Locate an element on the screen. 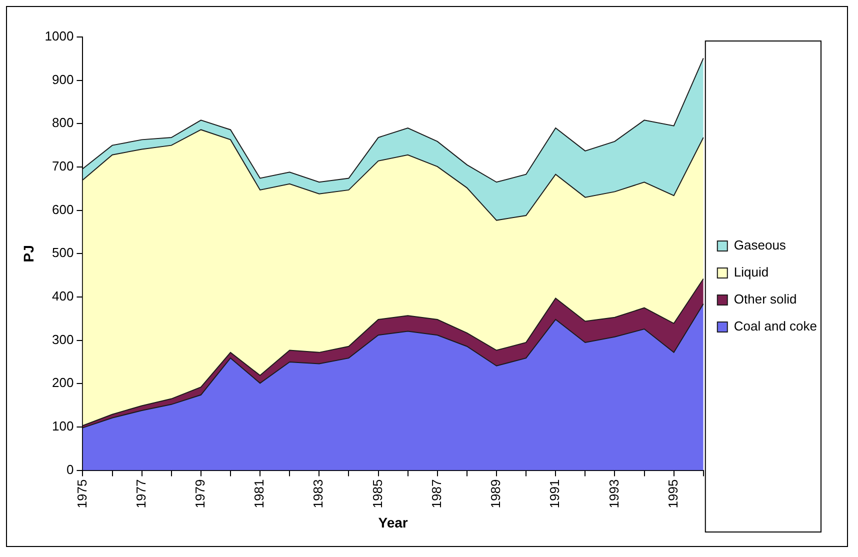  x-tick-label: 1983 is located at coordinates (318, 493).